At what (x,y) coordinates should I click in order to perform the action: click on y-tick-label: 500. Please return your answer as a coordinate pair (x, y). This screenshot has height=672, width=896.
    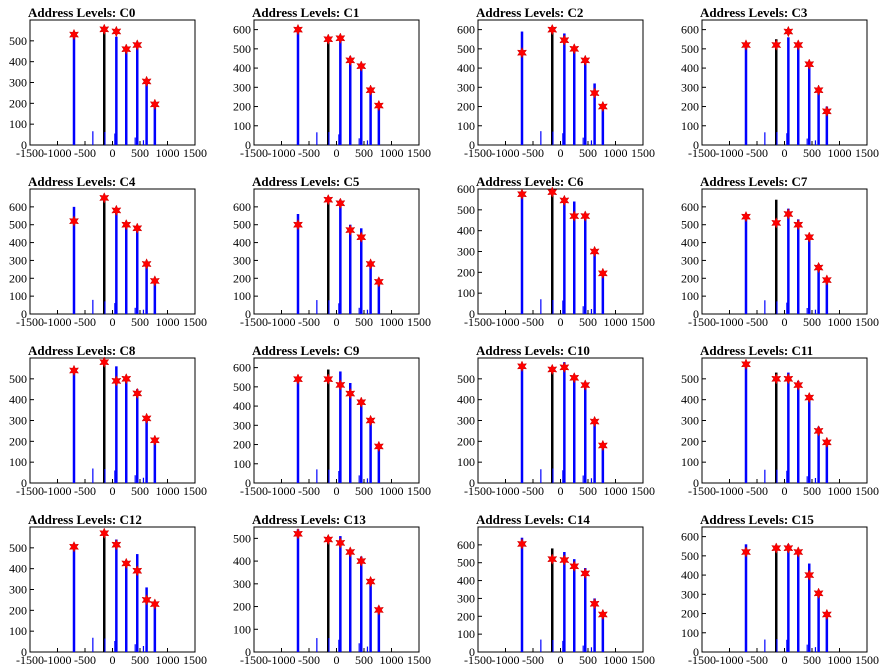
    Looking at the image, I should click on (18, 548).